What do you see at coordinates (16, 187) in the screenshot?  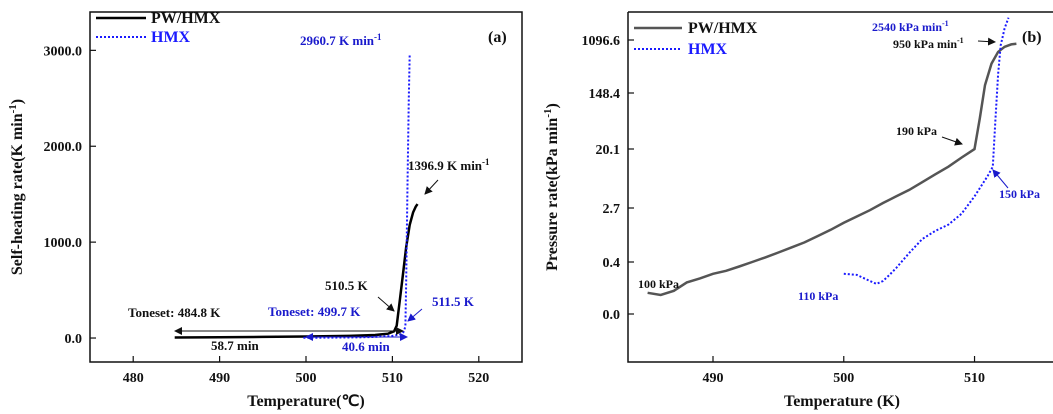 I see `chart-a-ylabel: Self-heating rate(K min-1)` at bounding box center [16, 187].